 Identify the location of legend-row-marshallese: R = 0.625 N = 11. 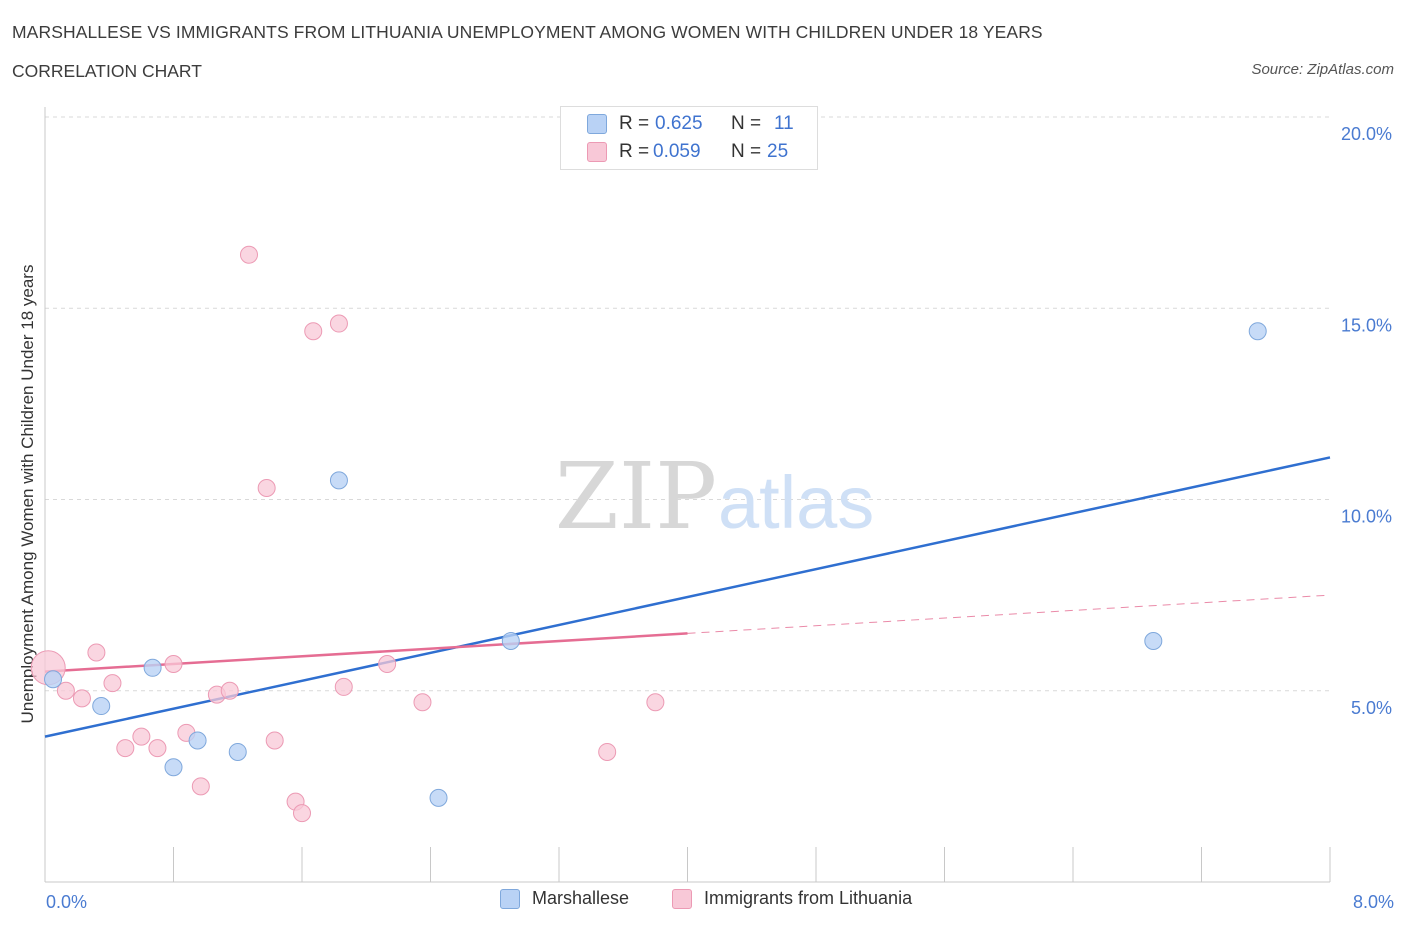
(689, 124).